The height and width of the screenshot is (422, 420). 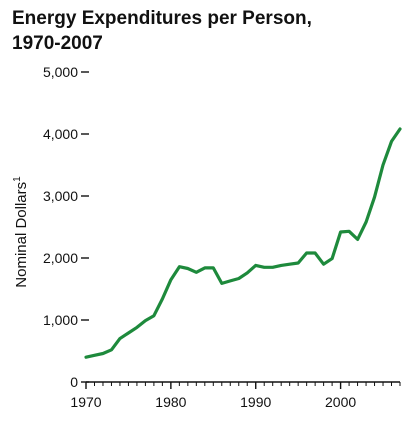 I want to click on y-tick-label: 3,000, so click(x=60, y=196).